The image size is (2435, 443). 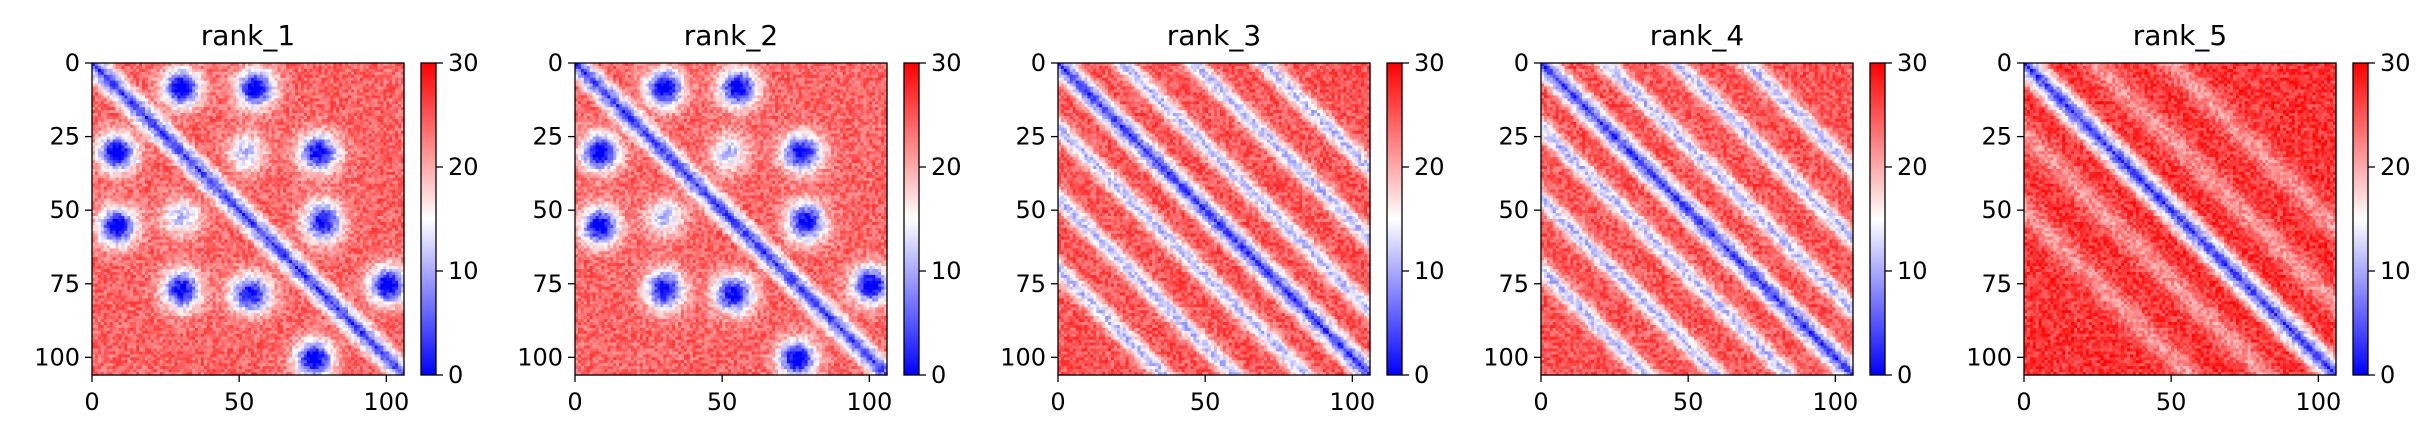 What do you see at coordinates (731, 35) in the screenshot?
I see `panel-title: rank_2` at bounding box center [731, 35].